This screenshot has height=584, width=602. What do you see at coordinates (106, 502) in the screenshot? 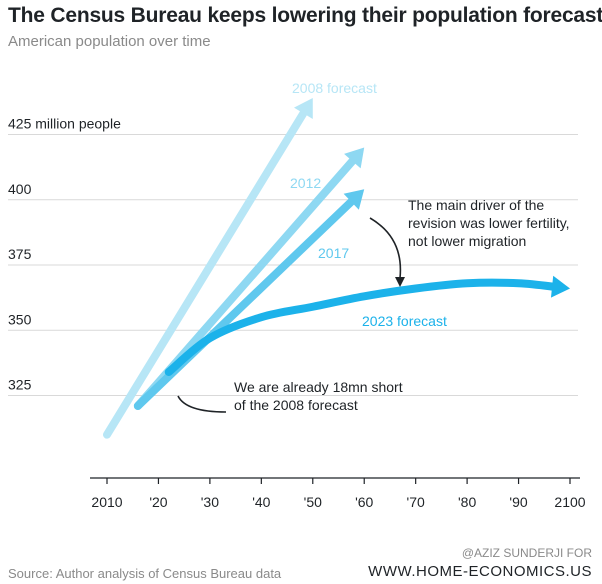
I see `x-tick-2010: 2010` at bounding box center [106, 502].